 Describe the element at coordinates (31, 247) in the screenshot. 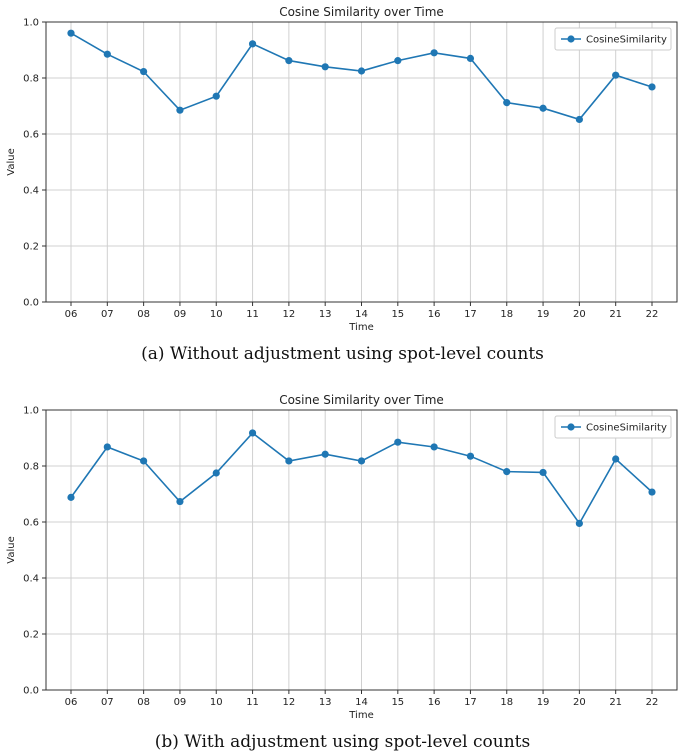

I see `chart-a-ytick-label-0.2: 0.2` at that location.